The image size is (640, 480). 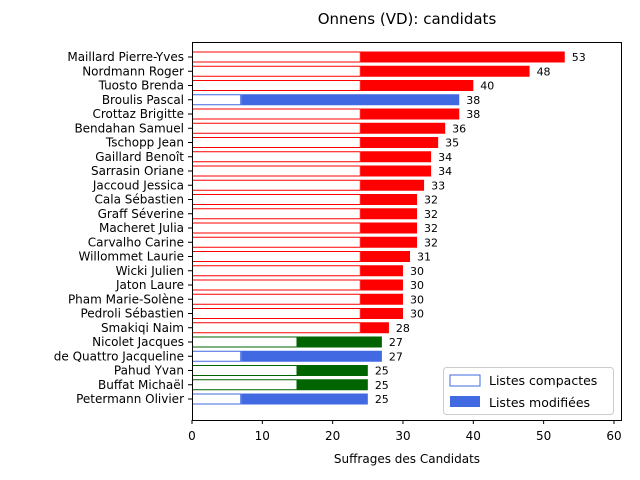 What do you see at coordinates (150, 271) in the screenshot?
I see `y-tick-label: Wicki Julien` at bounding box center [150, 271].